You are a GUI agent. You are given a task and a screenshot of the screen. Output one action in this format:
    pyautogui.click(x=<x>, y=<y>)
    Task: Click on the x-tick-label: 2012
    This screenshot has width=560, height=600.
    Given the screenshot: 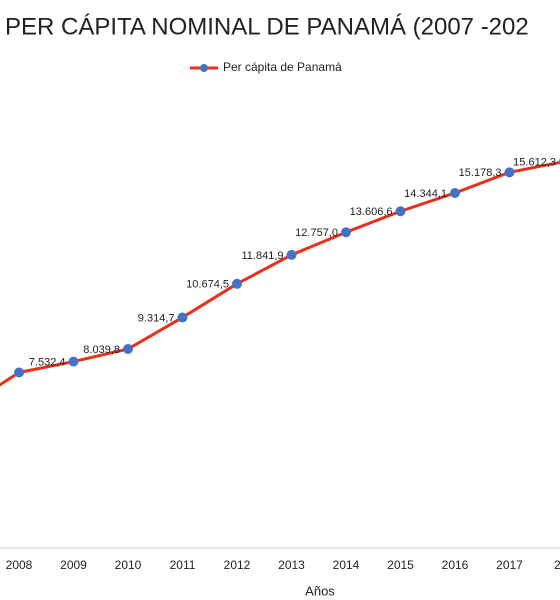 What is the action you would take?
    pyautogui.click(x=237, y=565)
    